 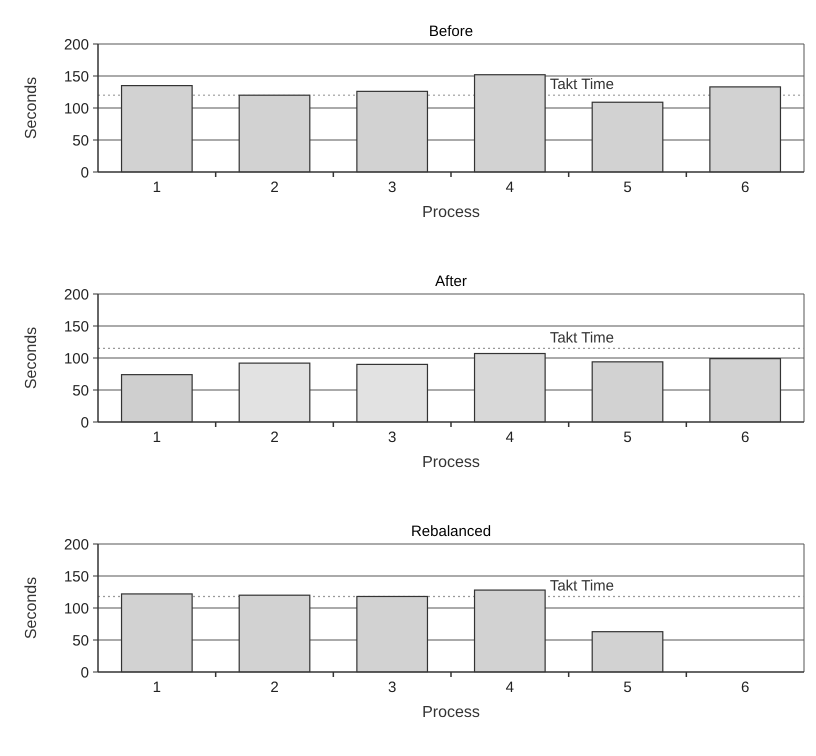 I want to click on chart-title: After, so click(x=451, y=281).